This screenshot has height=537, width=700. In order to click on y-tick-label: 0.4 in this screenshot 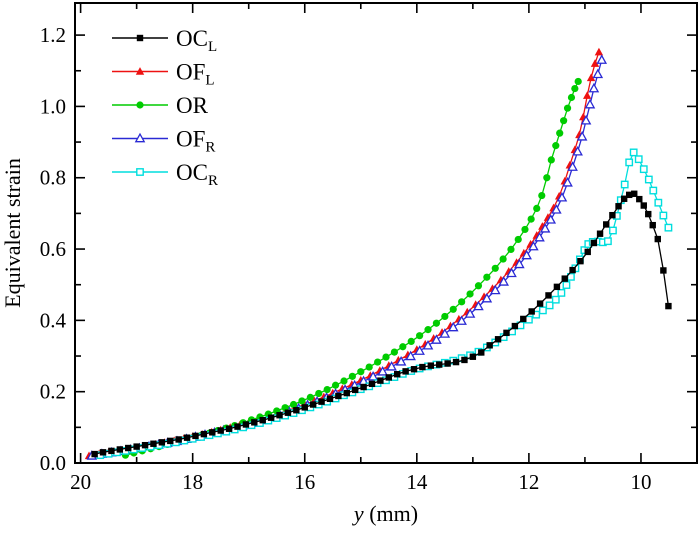, I will do `click(53, 320)`.